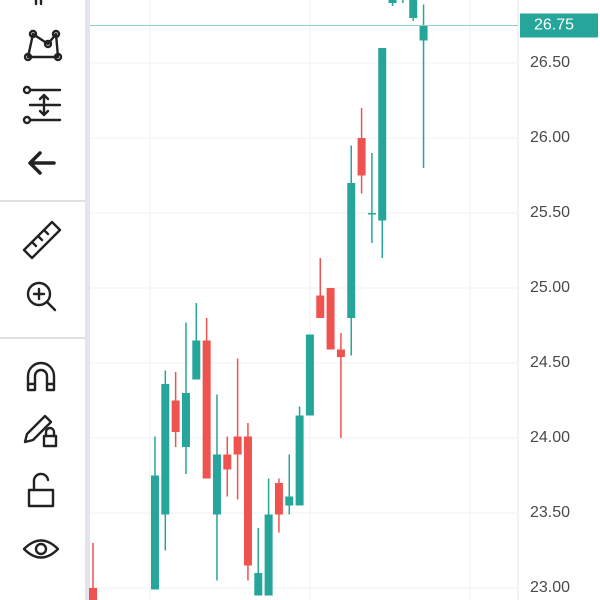  Describe the element at coordinates (550, 212) in the screenshot. I see `y-tick-label: 25.50` at that location.